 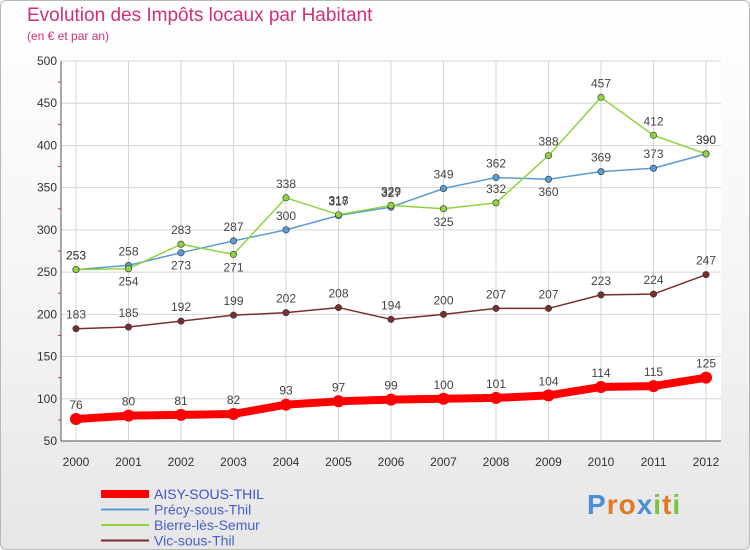 What do you see at coordinates (597, 504) in the screenshot?
I see `logo-letter: P` at bounding box center [597, 504].